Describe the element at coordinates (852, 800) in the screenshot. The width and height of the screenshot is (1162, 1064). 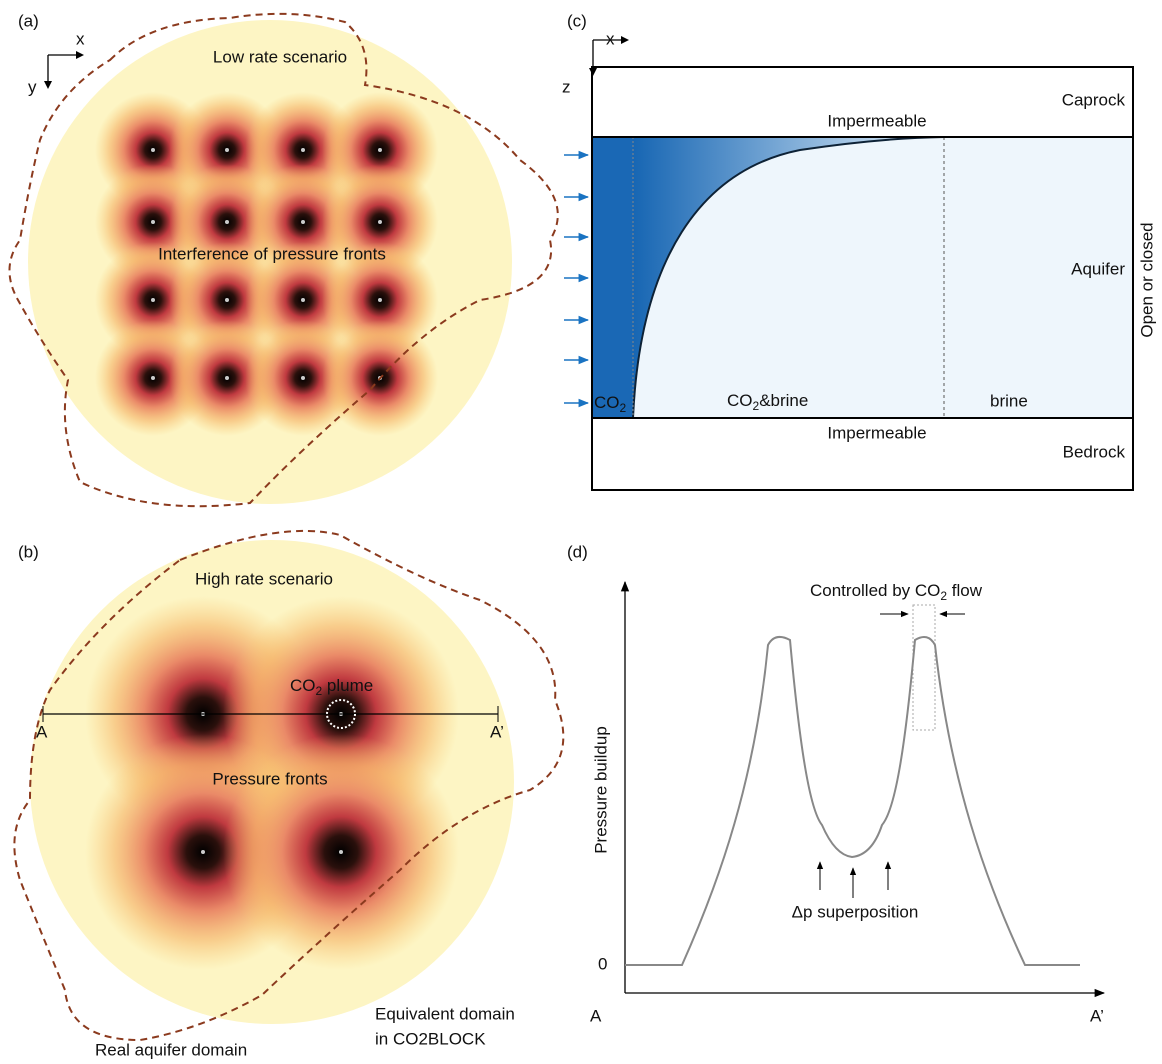
I see `pressure-curve` at that location.